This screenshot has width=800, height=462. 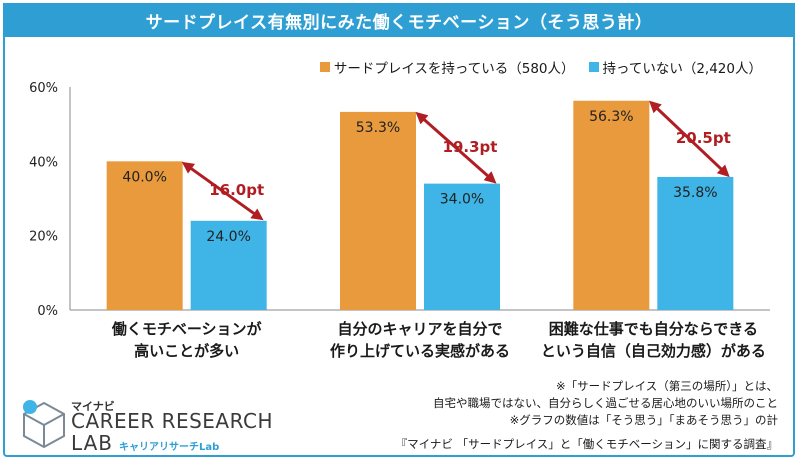 What do you see at coordinates (169, 447) in the screenshot?
I see `logo-sub: キャリアリサーチLab` at bounding box center [169, 447].